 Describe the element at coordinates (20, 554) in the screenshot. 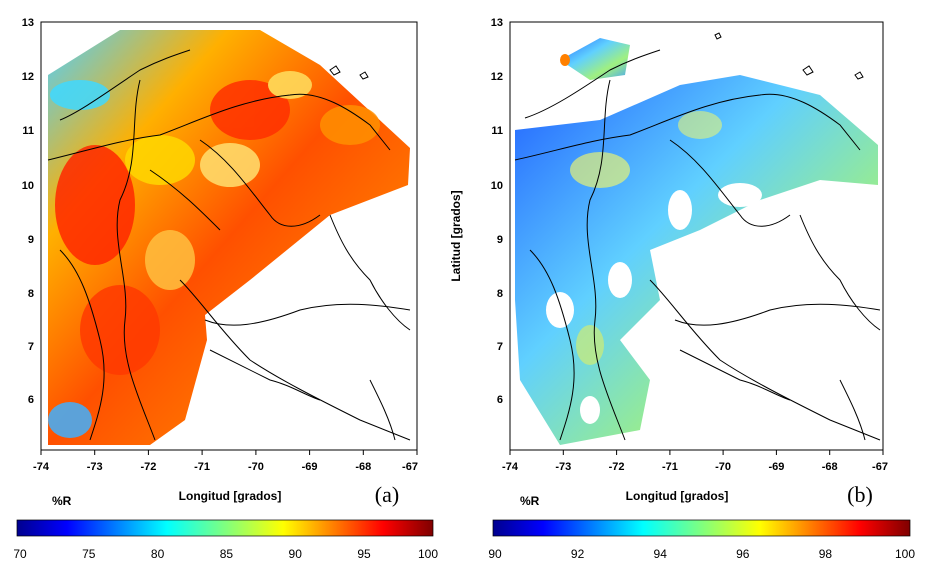

I see `panel-a-colorbar-tick: 70` at that location.